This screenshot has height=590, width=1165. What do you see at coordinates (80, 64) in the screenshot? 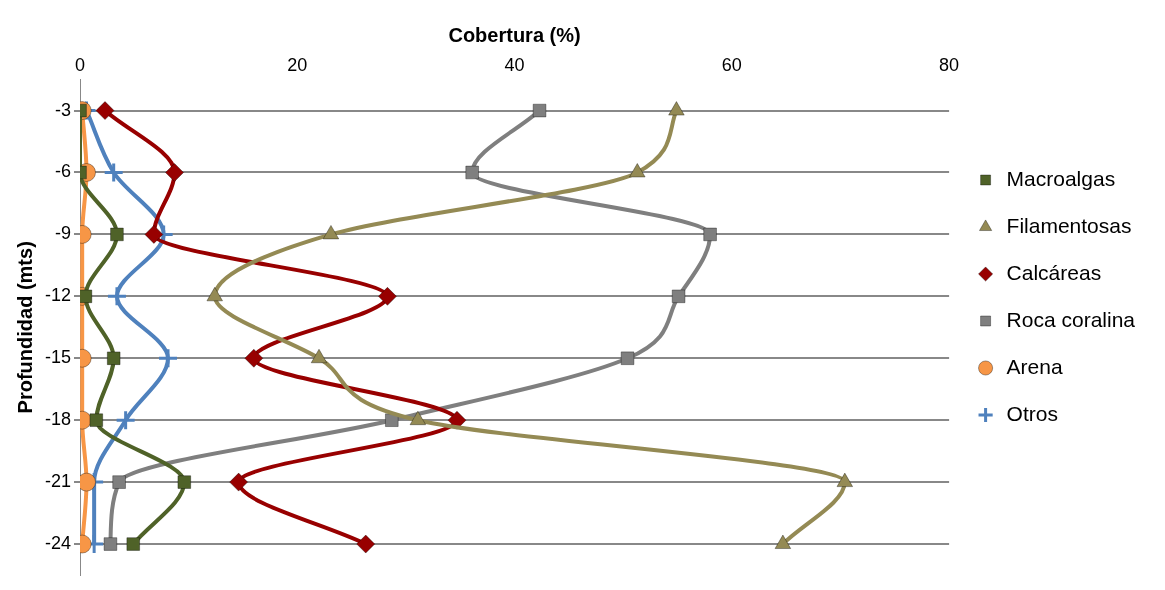
I see `x-tick-label: 0` at bounding box center [80, 64].